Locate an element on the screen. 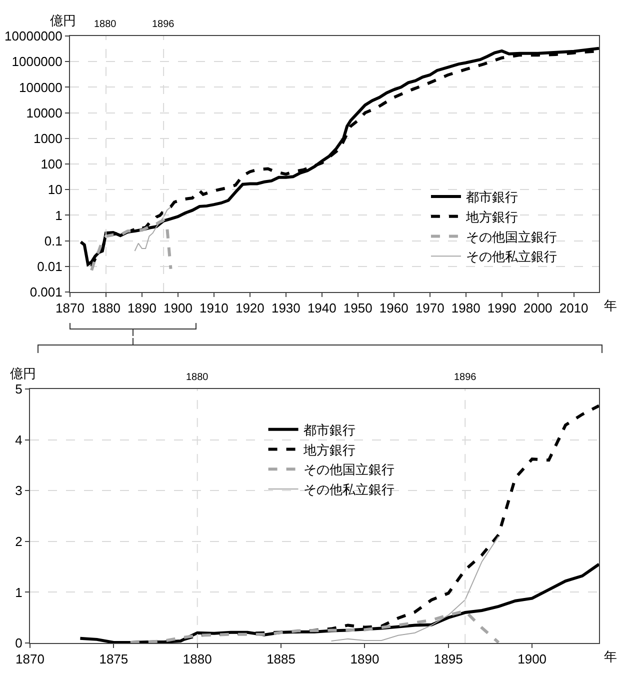  x-tick-label: 1875 is located at coordinates (113, 659).